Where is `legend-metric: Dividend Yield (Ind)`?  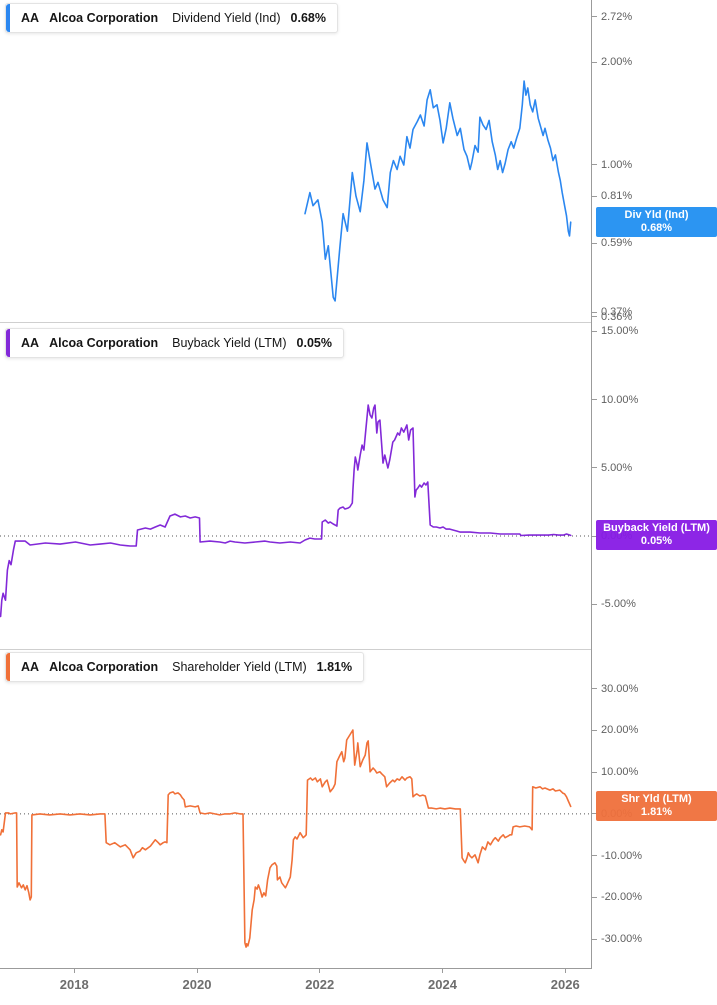
legend-metric: Dividend Yield (Ind) is located at coordinates (226, 18).